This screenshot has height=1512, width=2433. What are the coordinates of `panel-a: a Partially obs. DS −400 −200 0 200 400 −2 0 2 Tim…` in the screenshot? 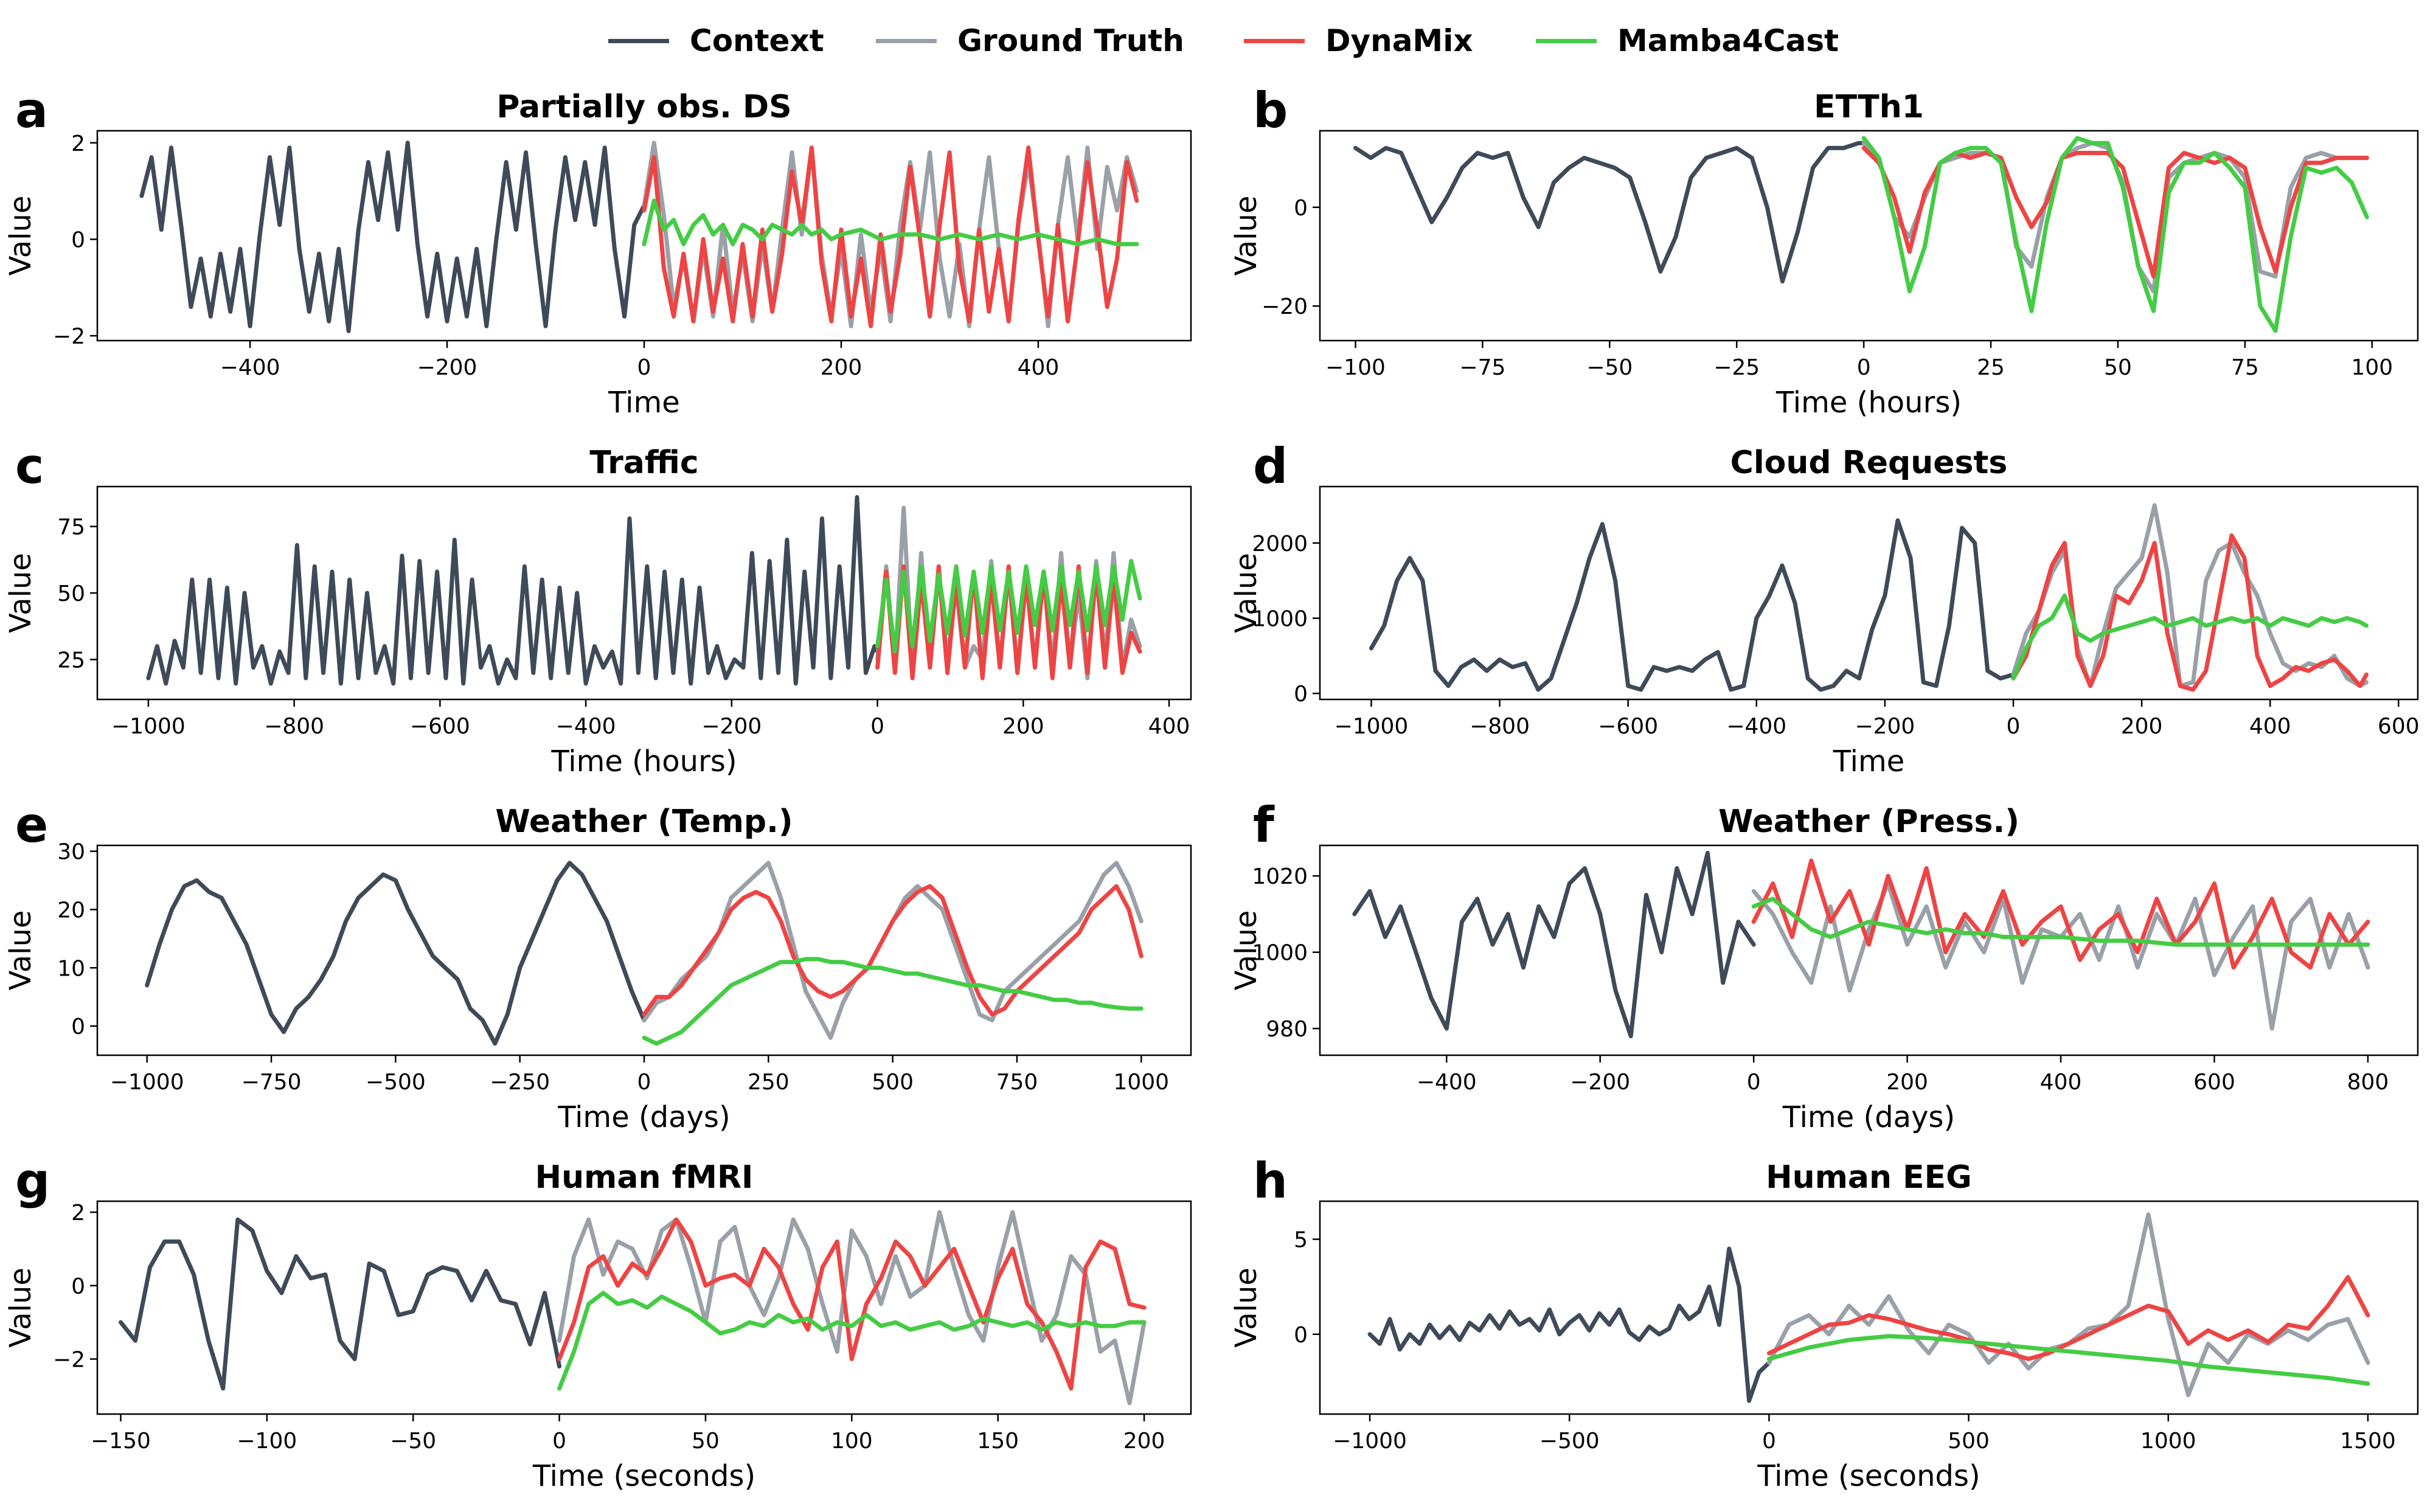 It's located at (598, 251).